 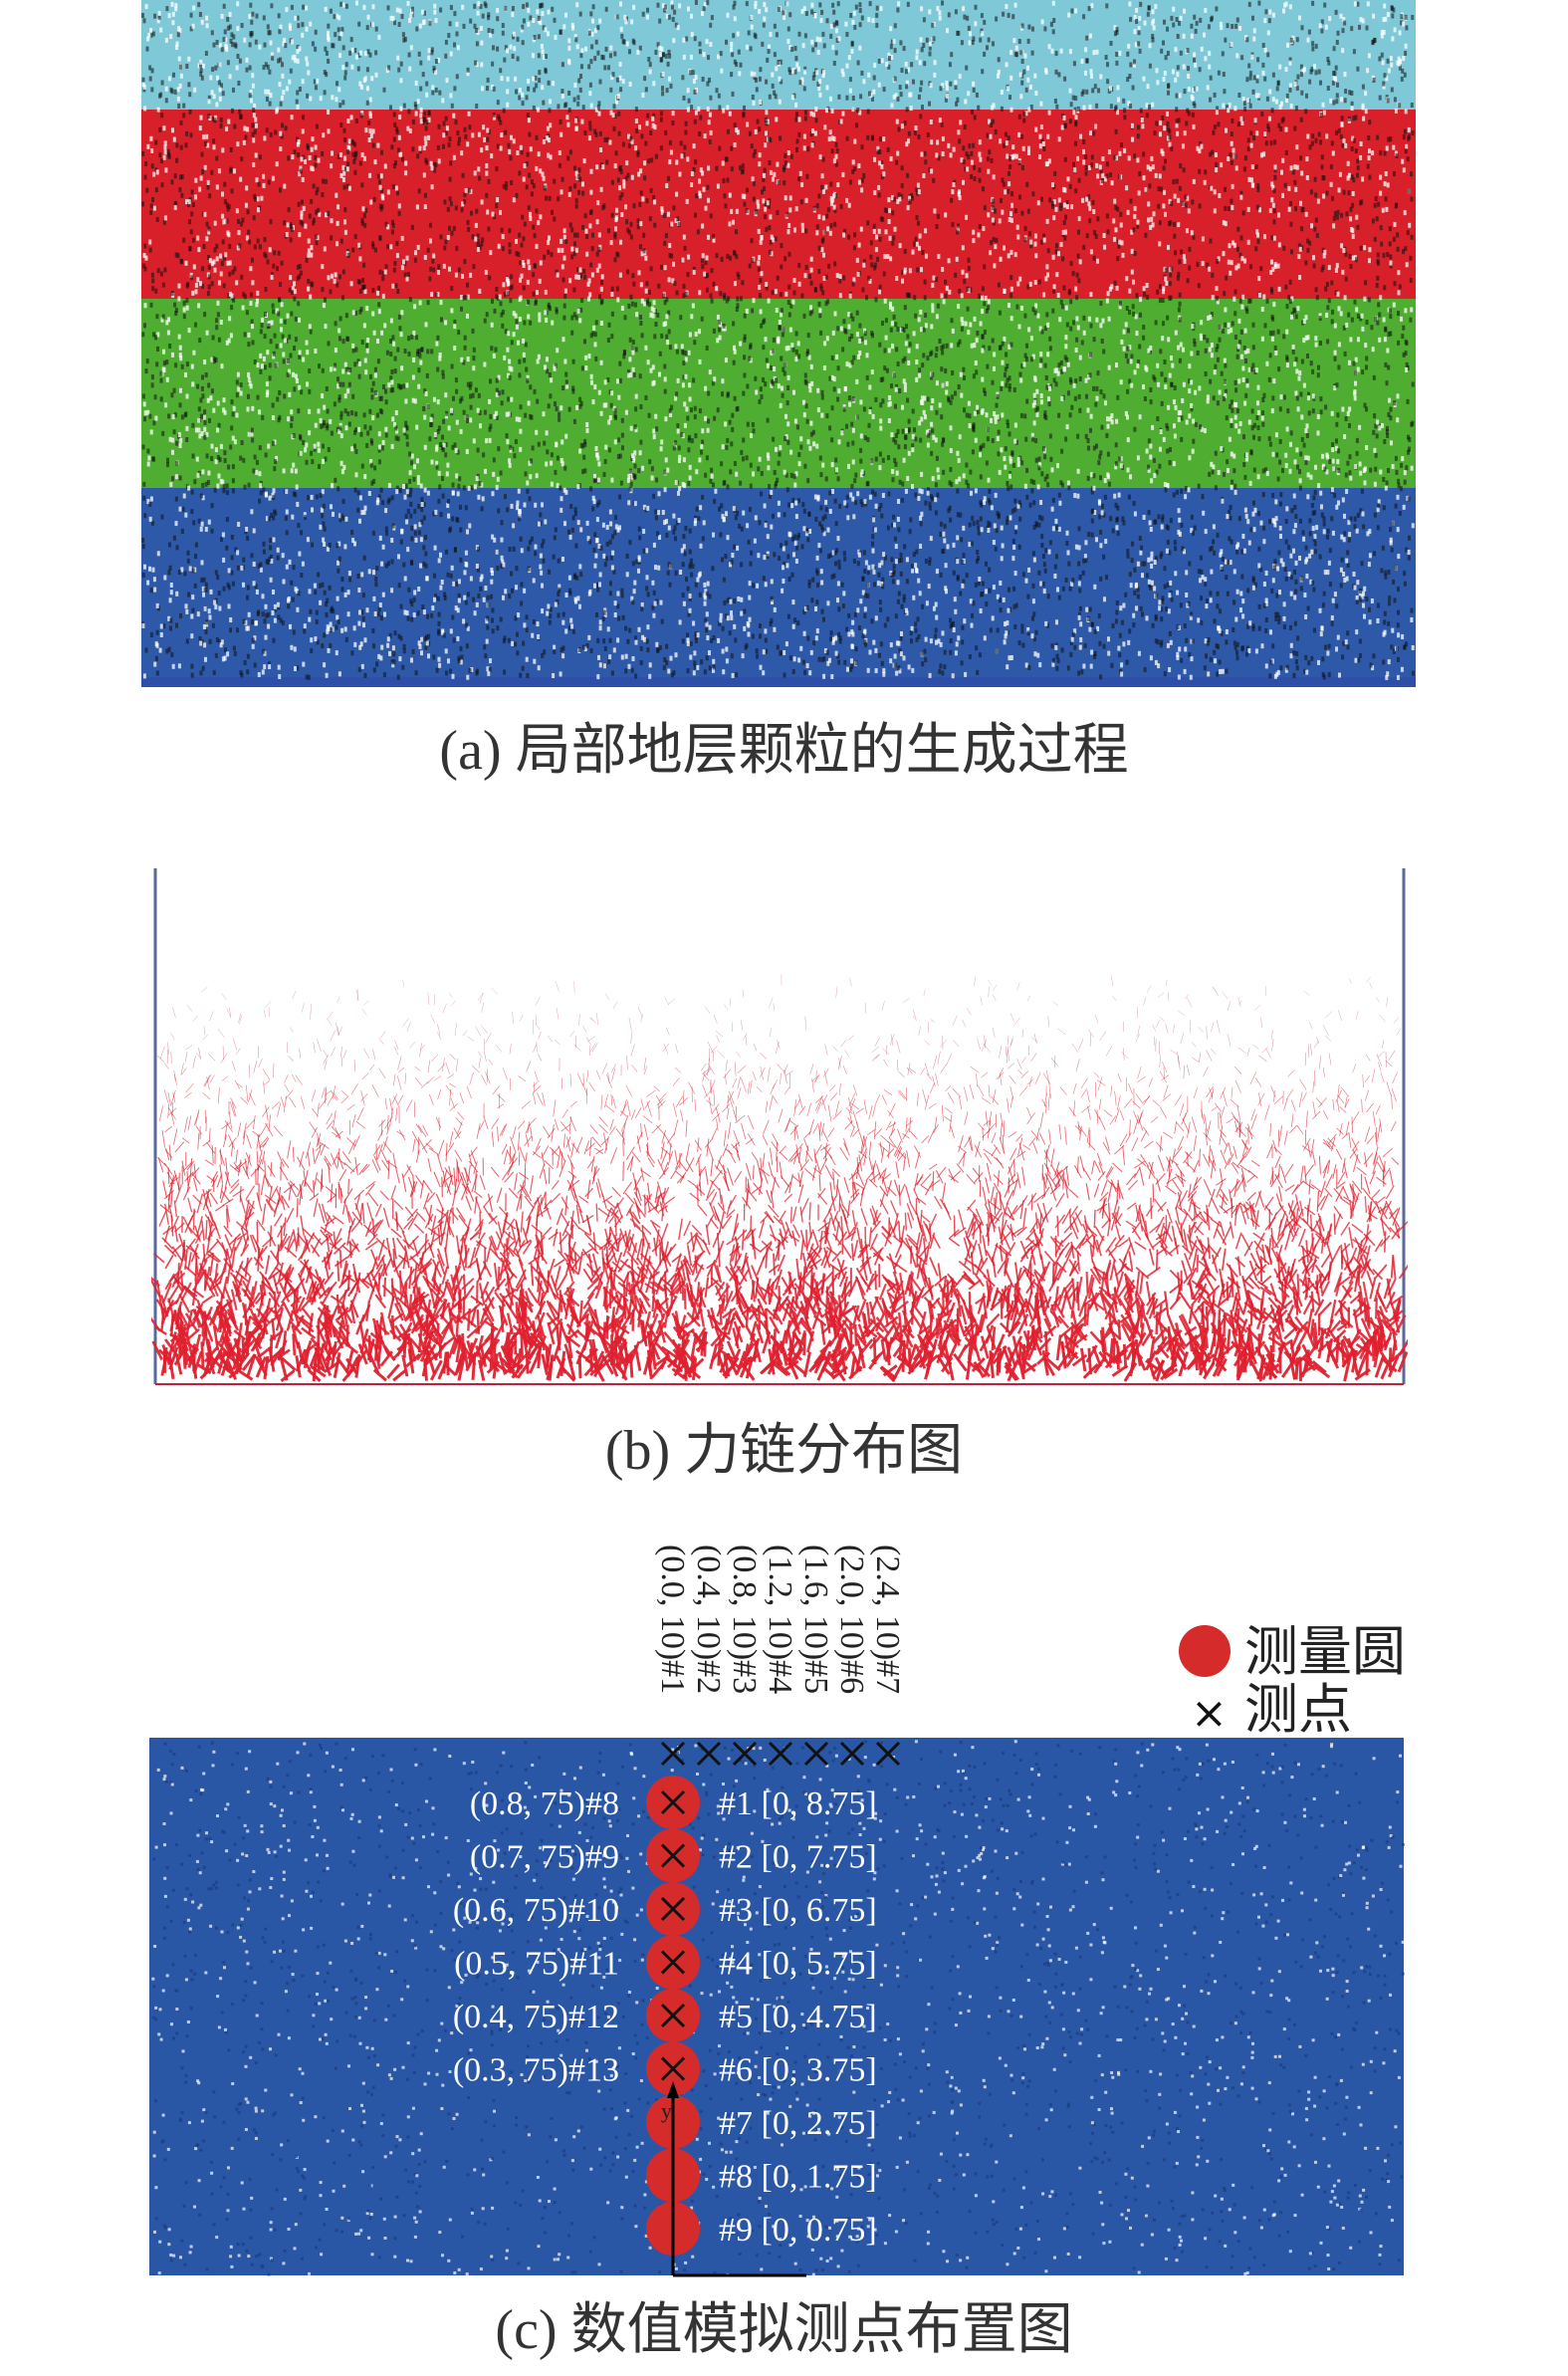 I want to click on measurement-circle-label: #1 [0, 8.75], so click(x=798, y=1803).